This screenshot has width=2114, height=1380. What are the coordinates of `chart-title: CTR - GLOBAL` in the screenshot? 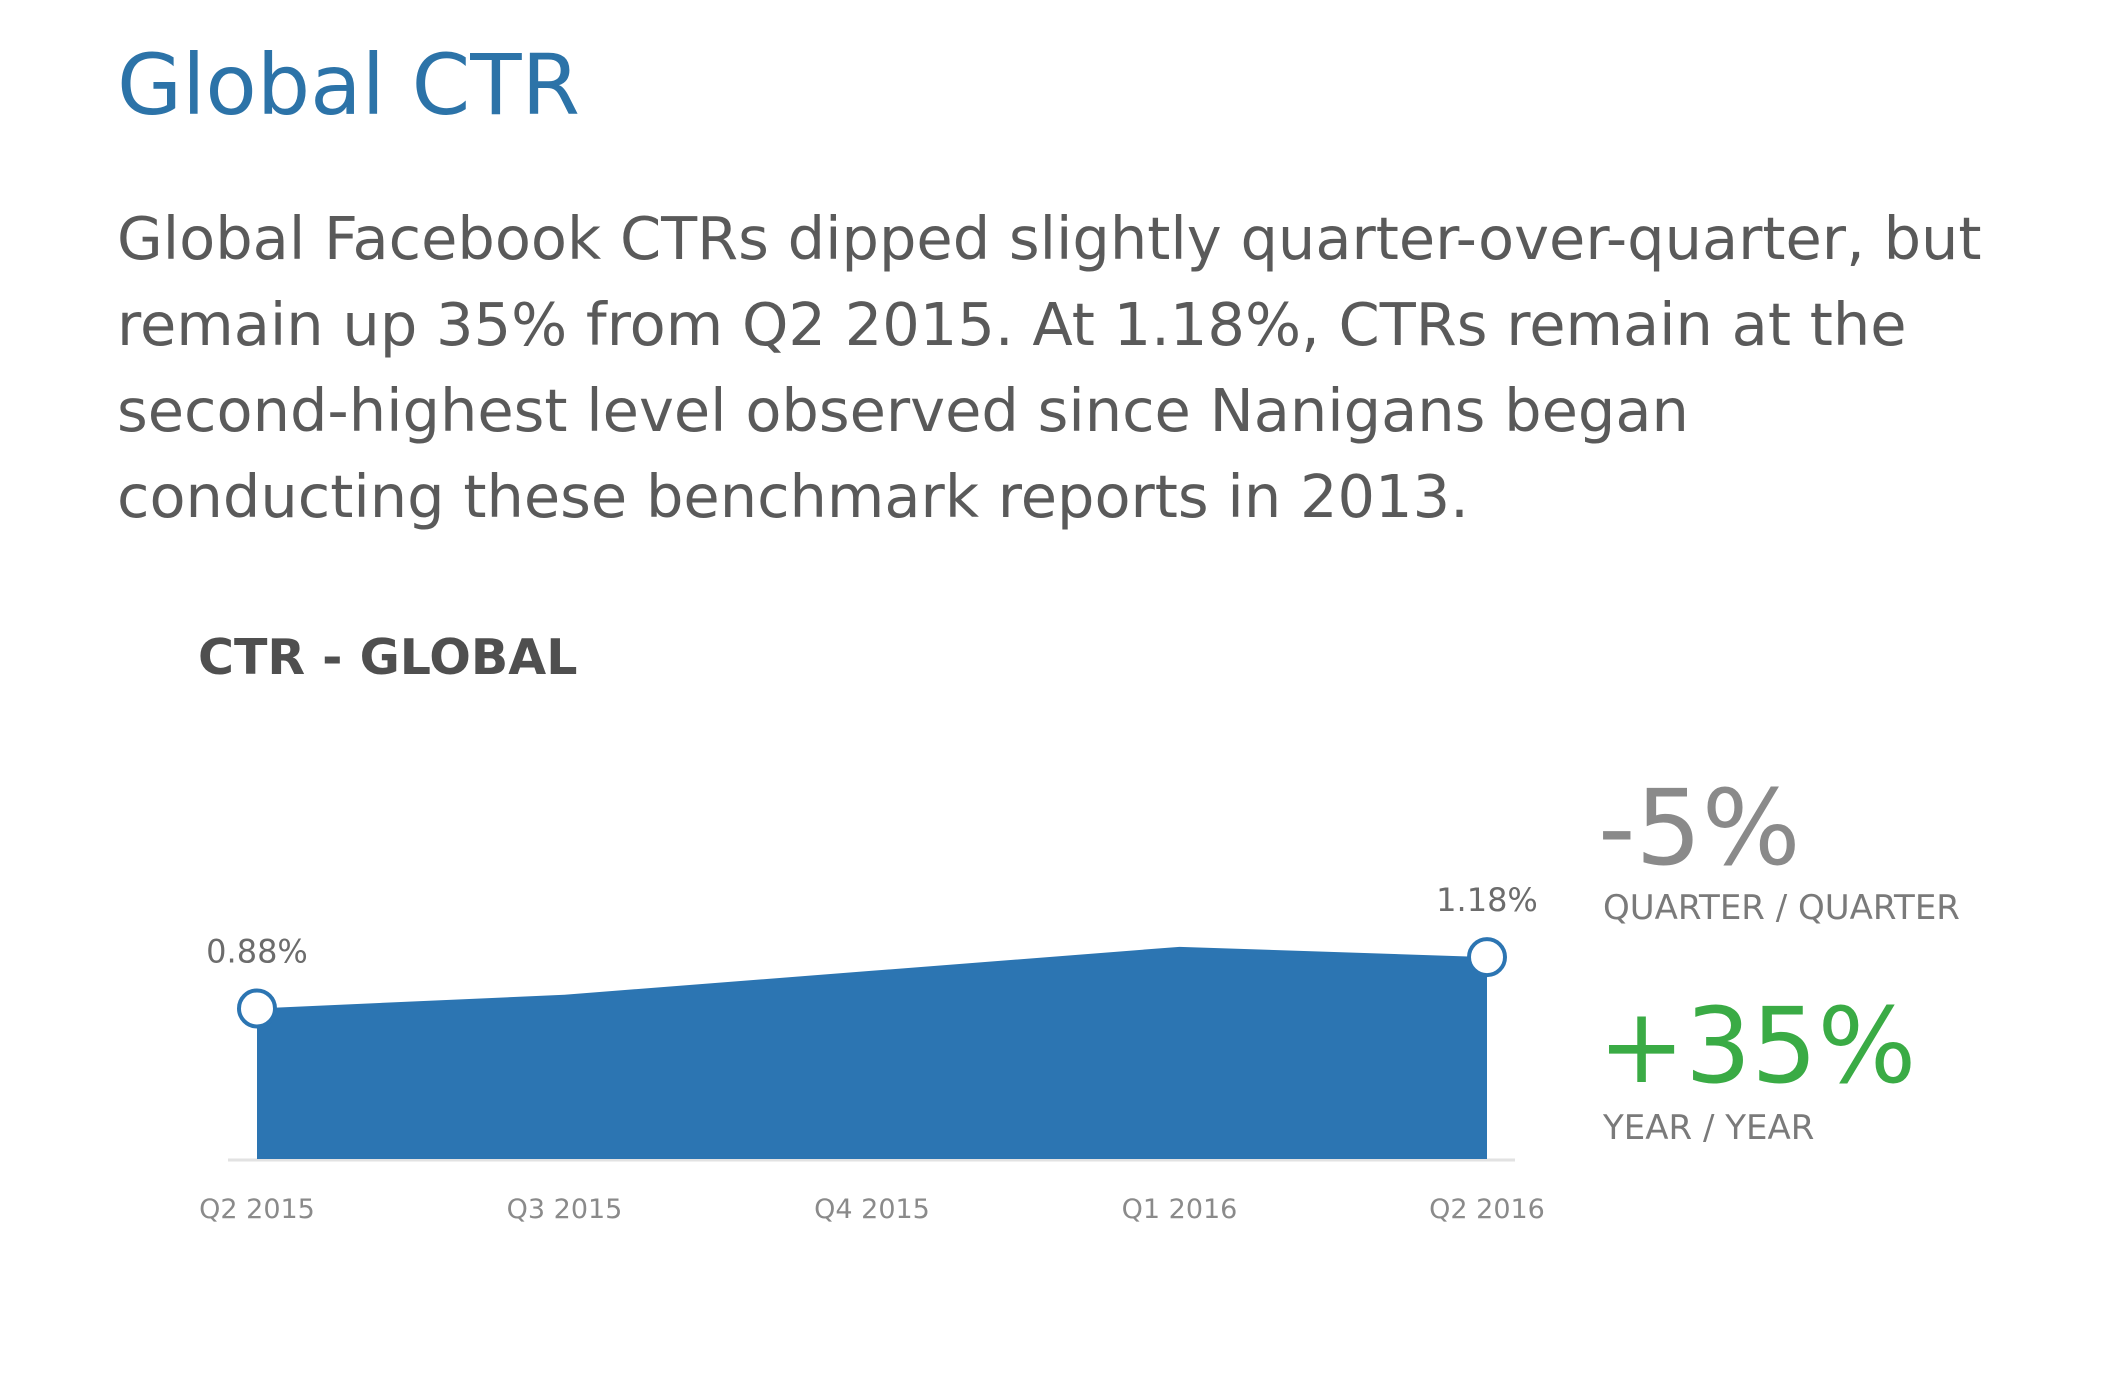 It's located at (388, 657).